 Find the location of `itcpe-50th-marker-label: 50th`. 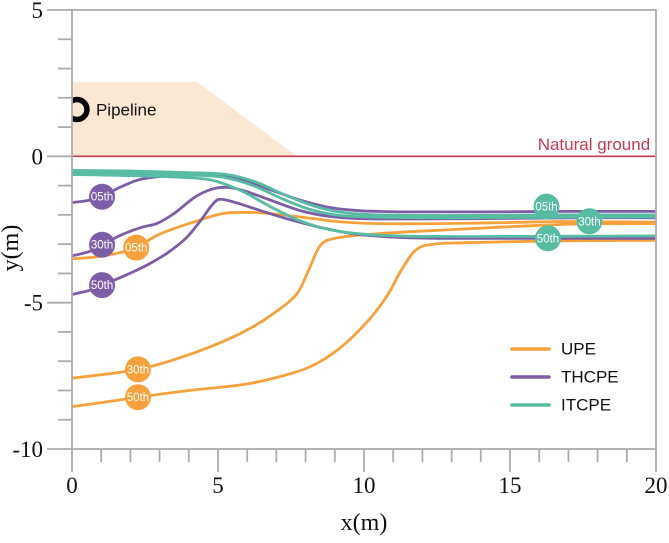

itcpe-50th-marker-label: 50th is located at coordinates (548, 239).